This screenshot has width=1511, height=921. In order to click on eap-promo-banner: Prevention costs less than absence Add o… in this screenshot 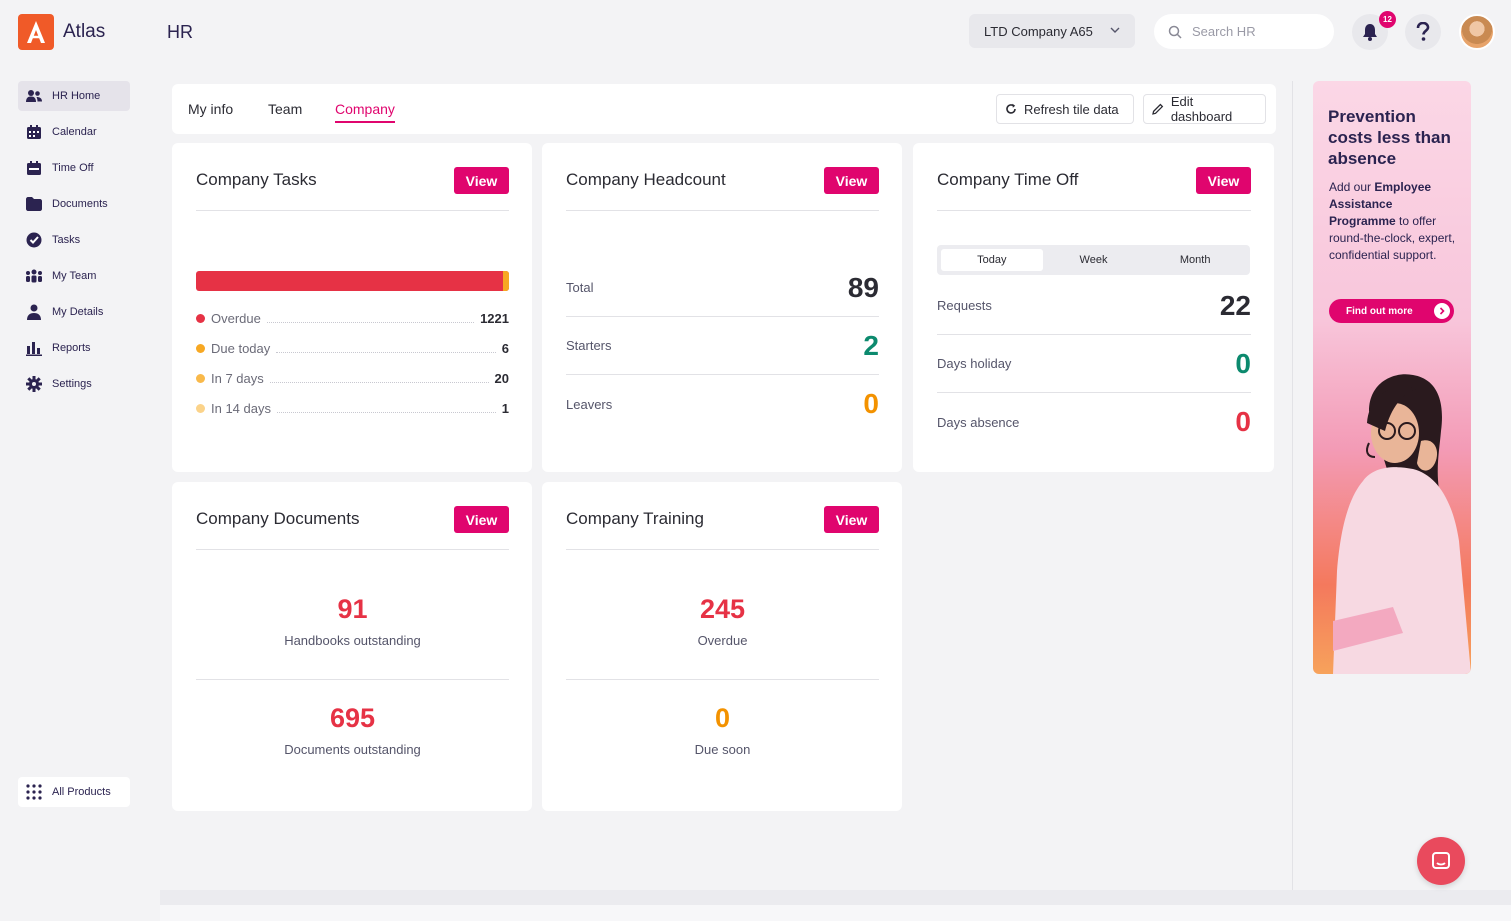, I will do `click(1392, 377)`.